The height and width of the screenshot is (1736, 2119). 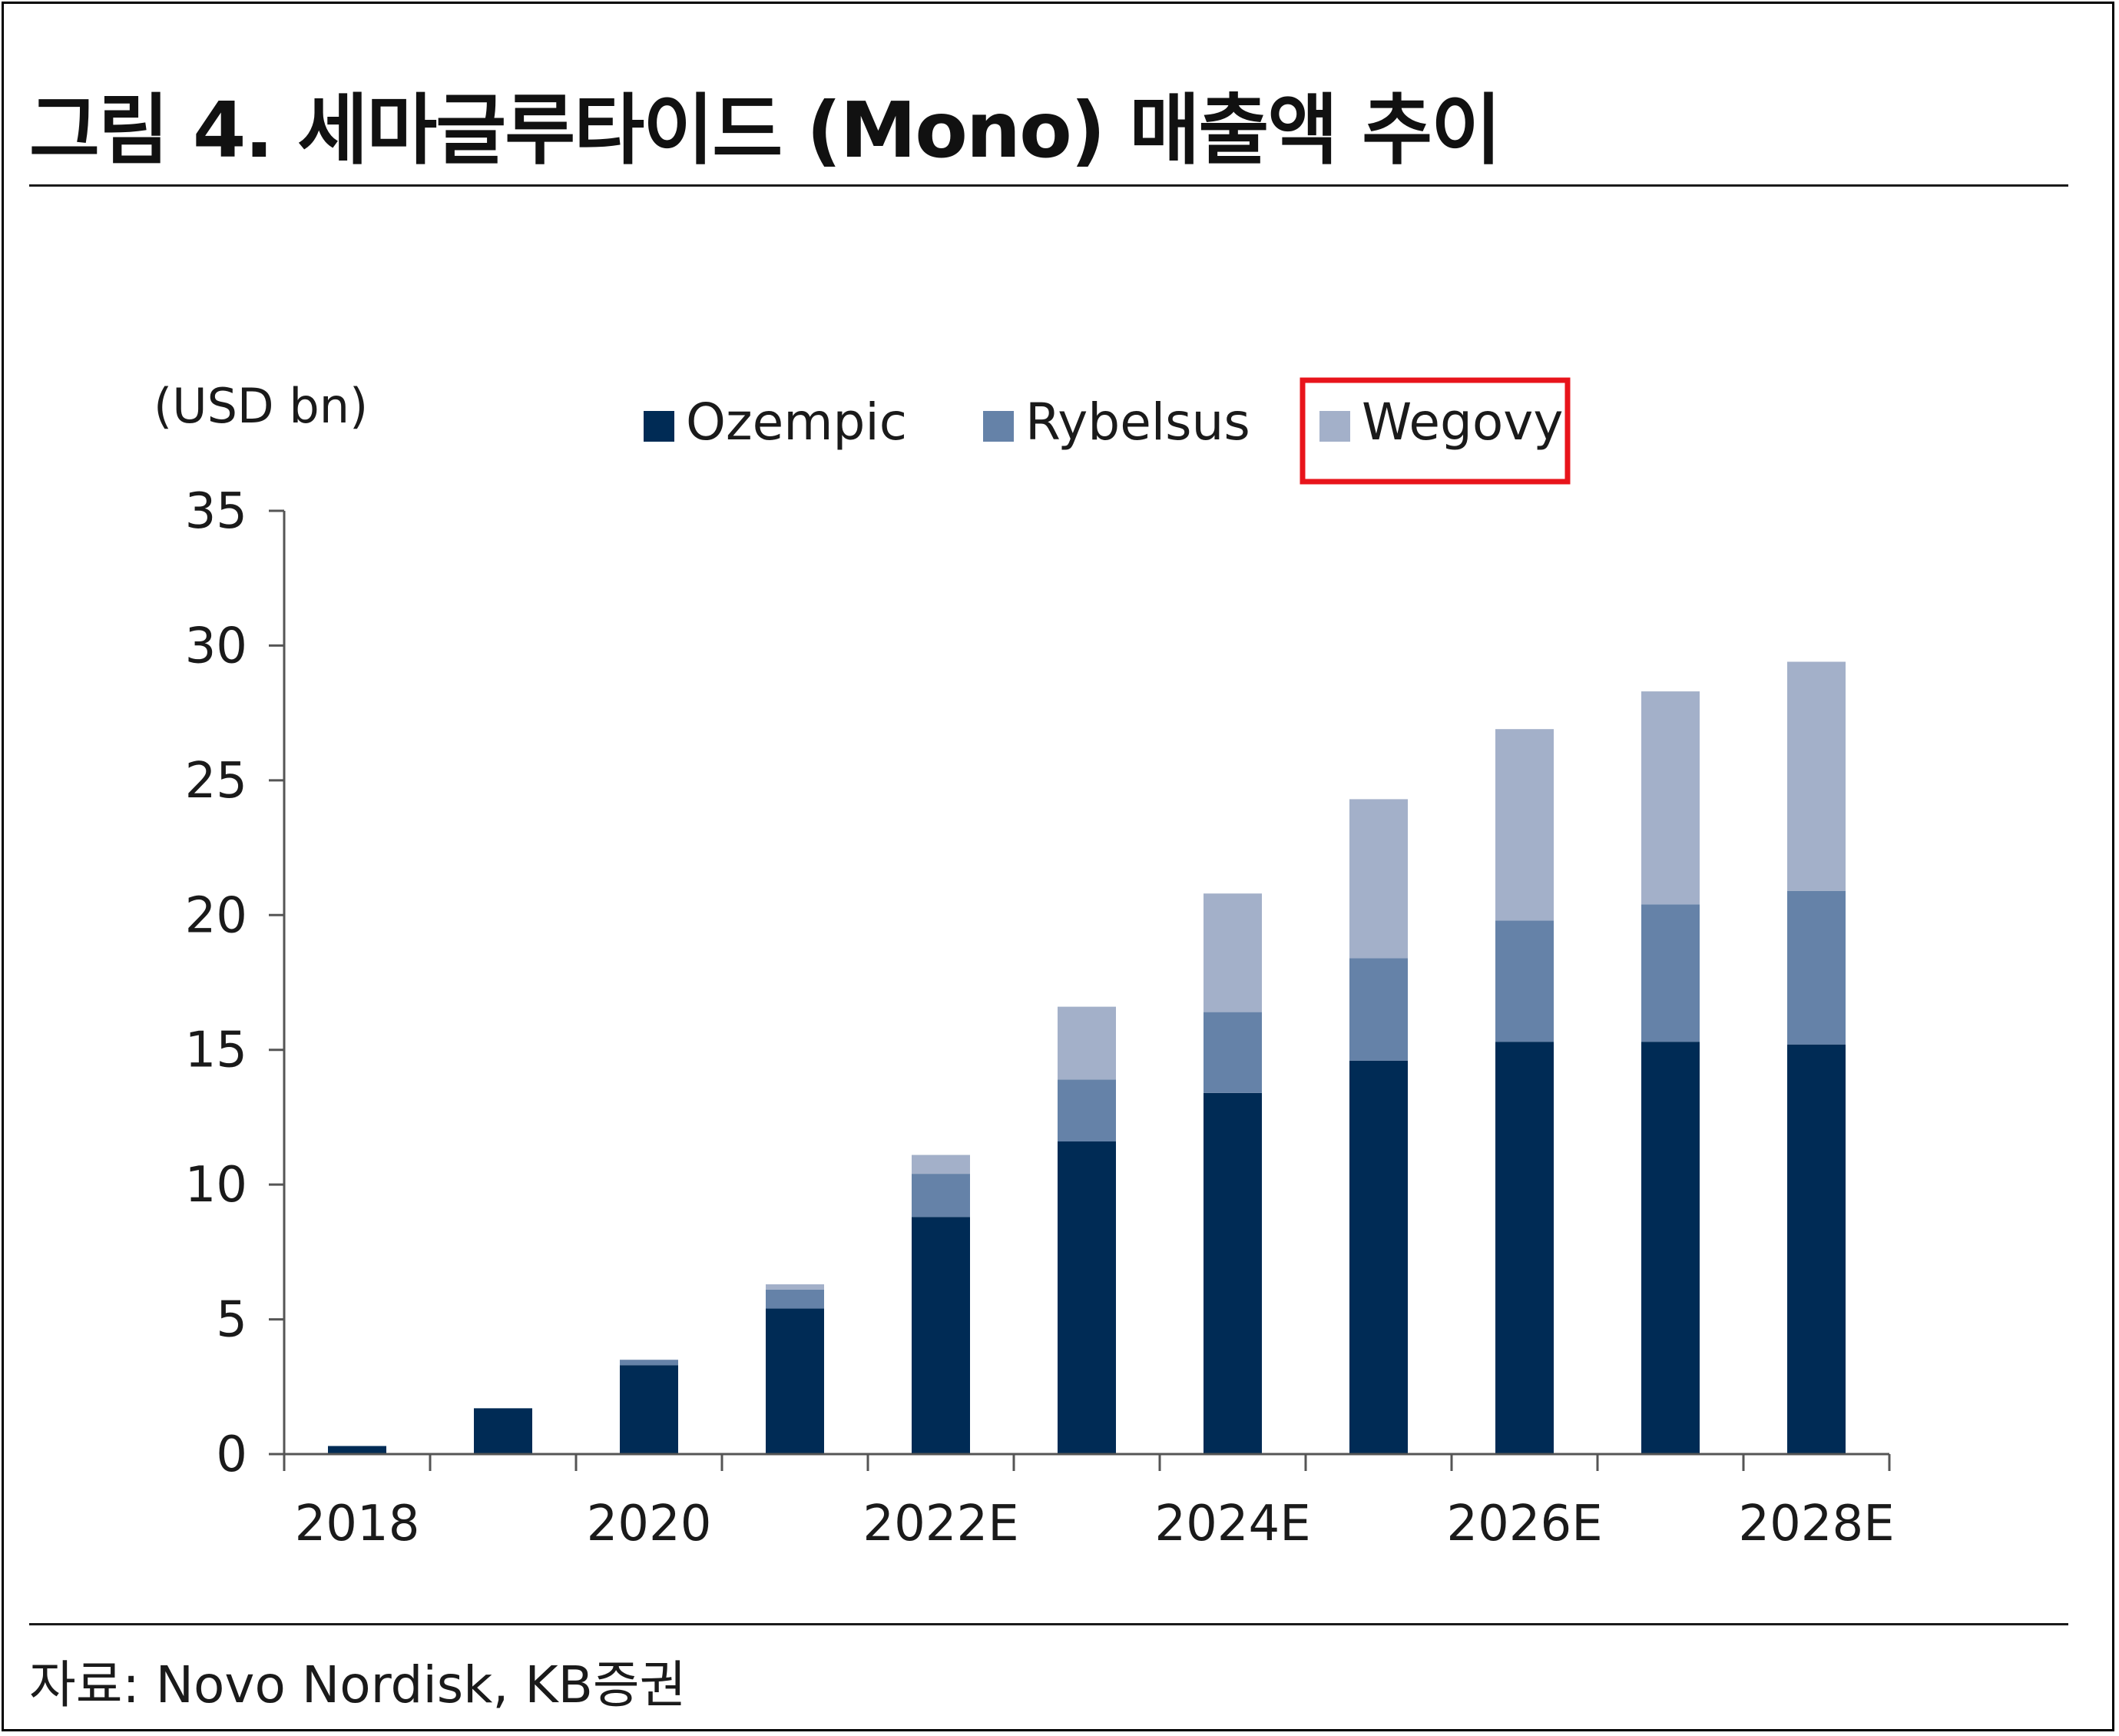 What do you see at coordinates (1232, 1524) in the screenshot?
I see `x-tick-label: 2024E` at bounding box center [1232, 1524].